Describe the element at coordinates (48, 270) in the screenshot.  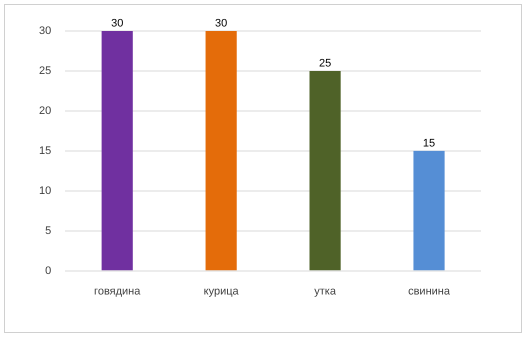
I see `y-tick-label: 0` at that location.